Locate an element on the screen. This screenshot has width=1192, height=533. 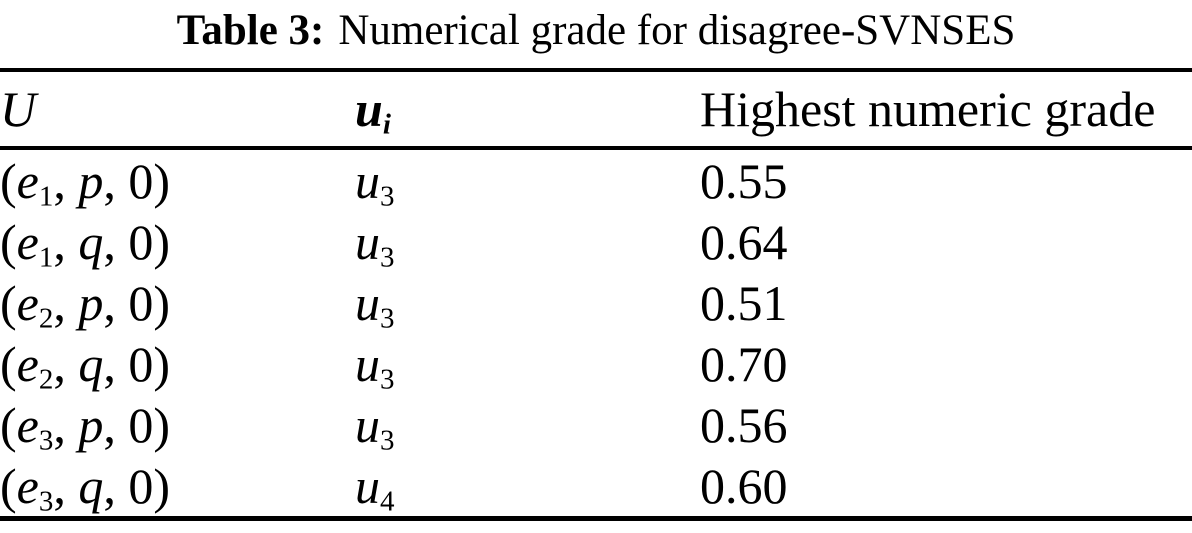
header-grade-label: Highest numeric grade is located at coordinates (928, 109).